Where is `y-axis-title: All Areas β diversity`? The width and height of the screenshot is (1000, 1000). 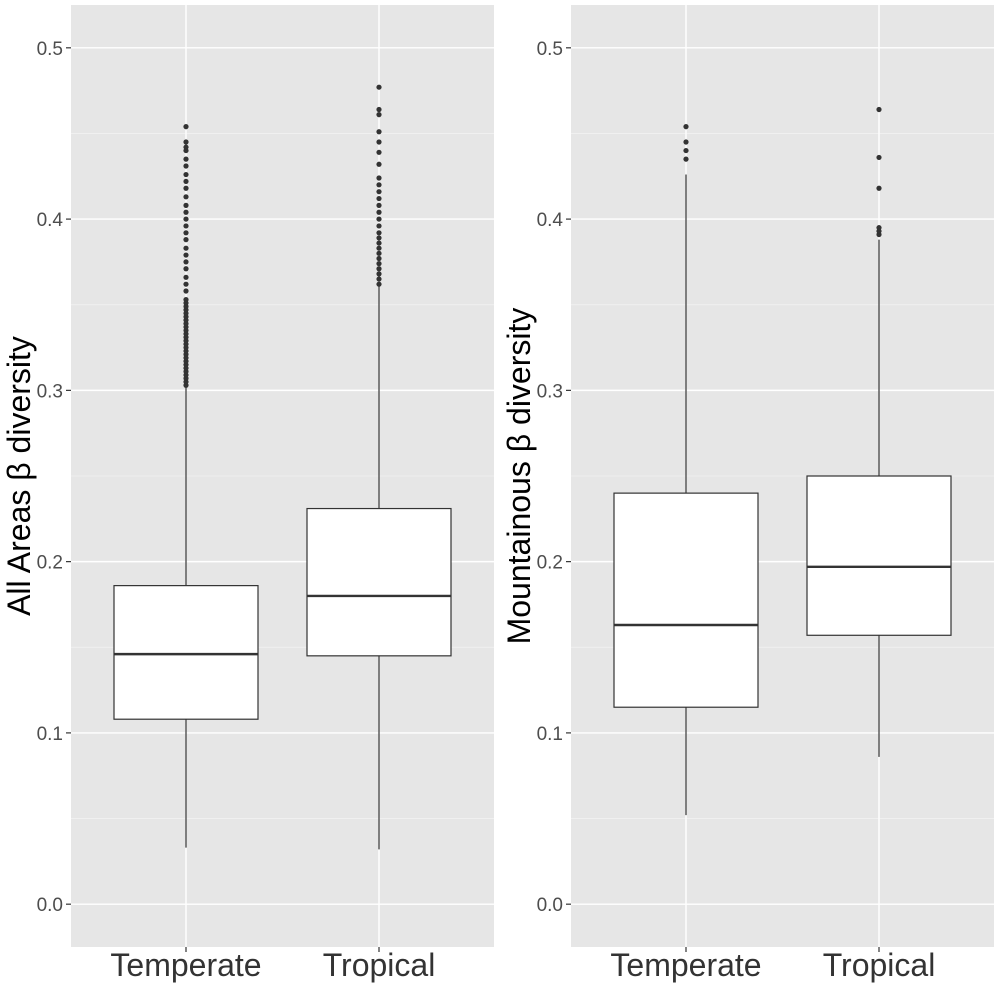 y-axis-title: All Areas β diversity is located at coordinates (19, 476).